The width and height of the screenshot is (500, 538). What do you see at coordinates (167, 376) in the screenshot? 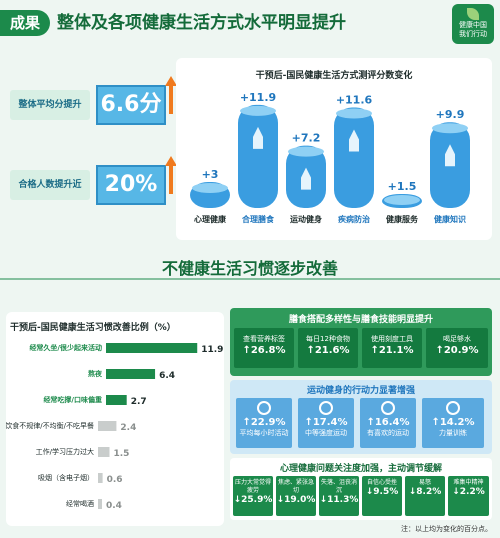
I see `data-label: 6.4` at bounding box center [167, 376].